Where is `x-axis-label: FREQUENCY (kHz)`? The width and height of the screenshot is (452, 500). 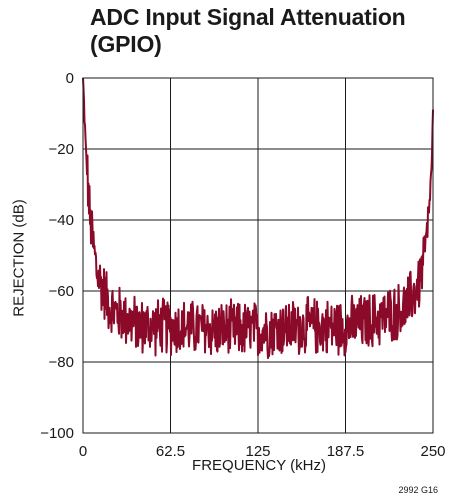 x-axis-label: FREQUENCY (kHz) is located at coordinates (259, 465).